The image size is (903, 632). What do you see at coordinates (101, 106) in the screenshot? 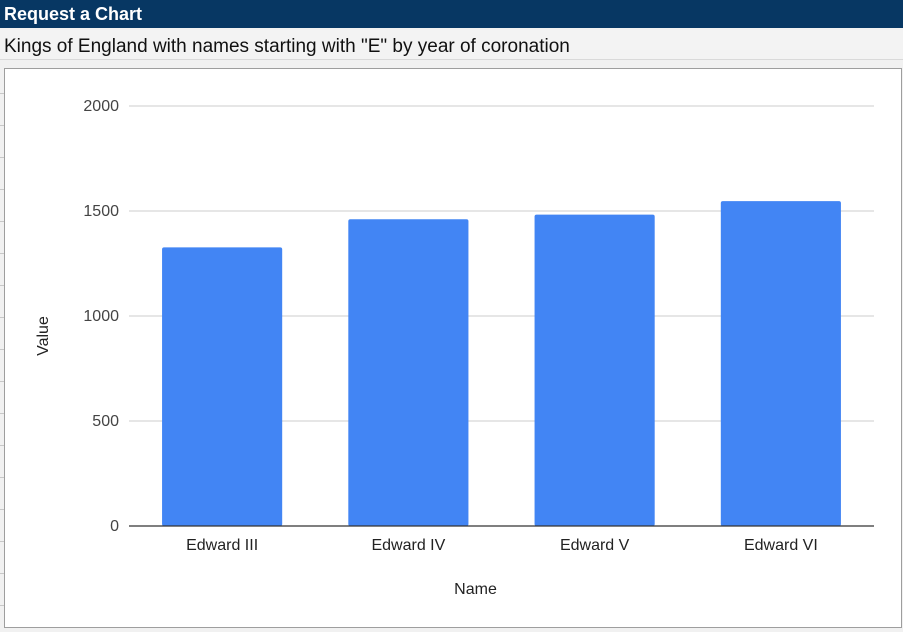
I see `y-tick-label: 2000` at bounding box center [101, 106].